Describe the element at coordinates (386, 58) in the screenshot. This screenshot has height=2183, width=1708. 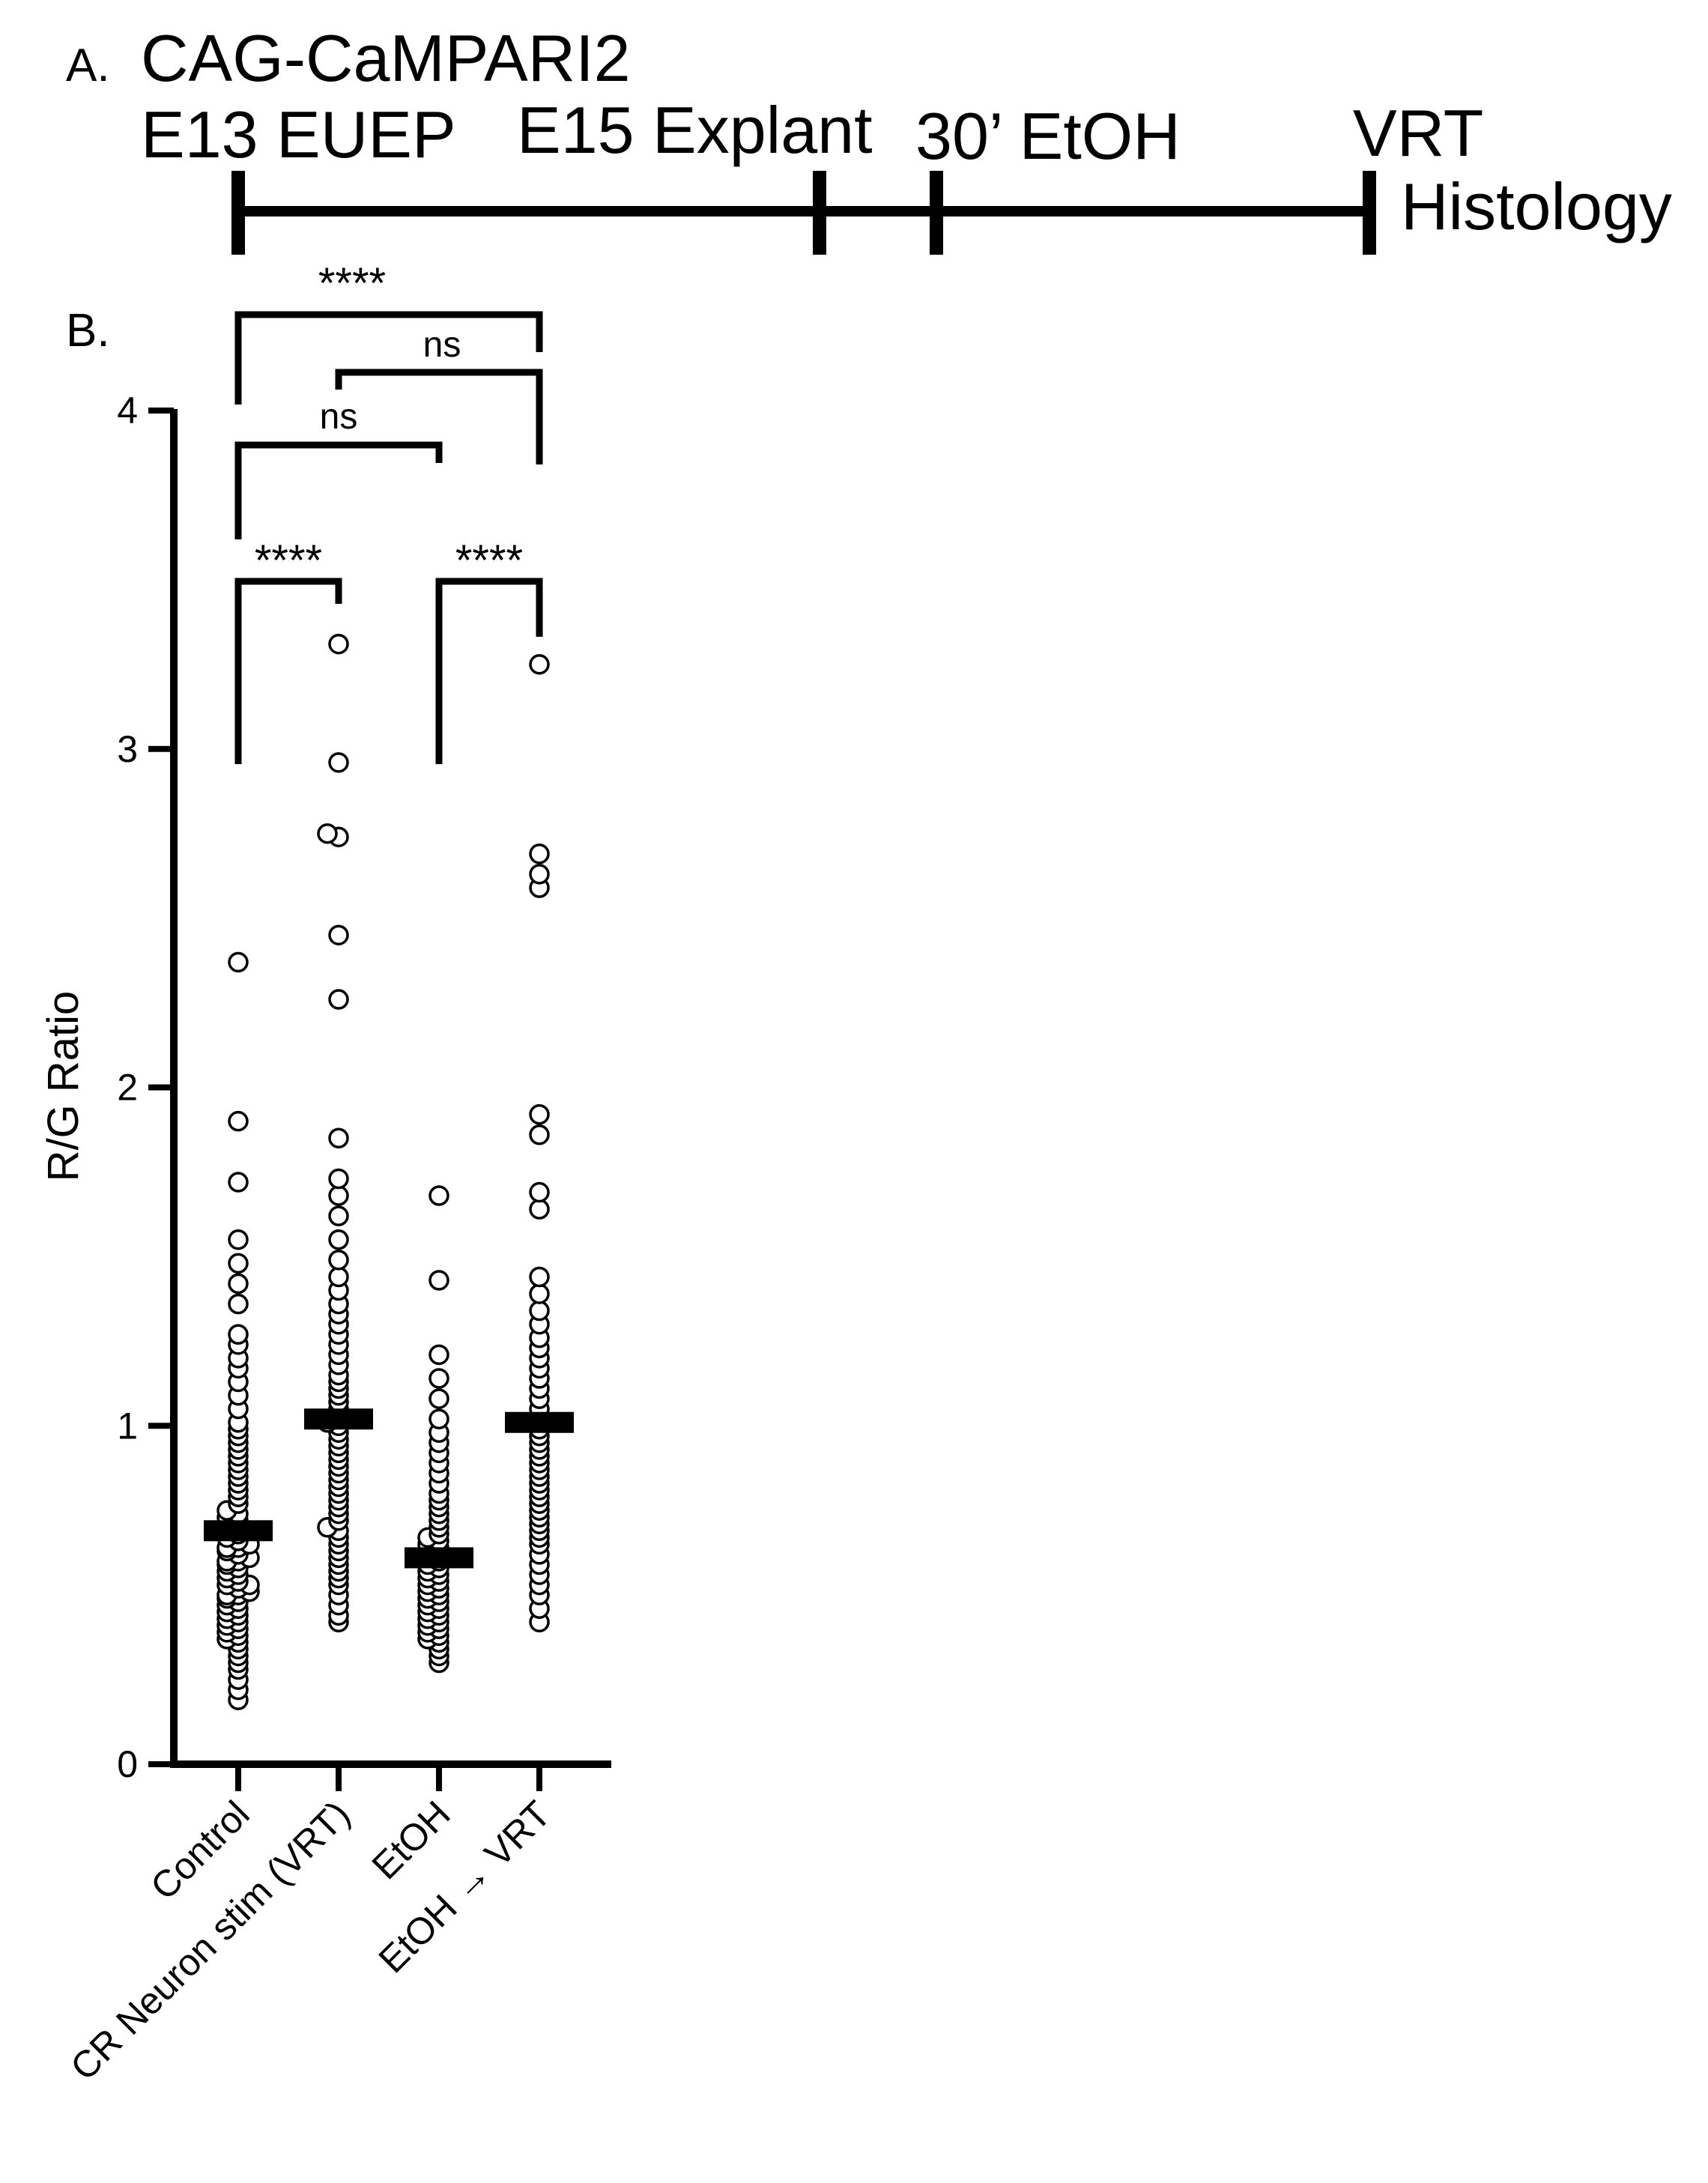
I see `construct-label: CAG-CaMPARI2` at that location.